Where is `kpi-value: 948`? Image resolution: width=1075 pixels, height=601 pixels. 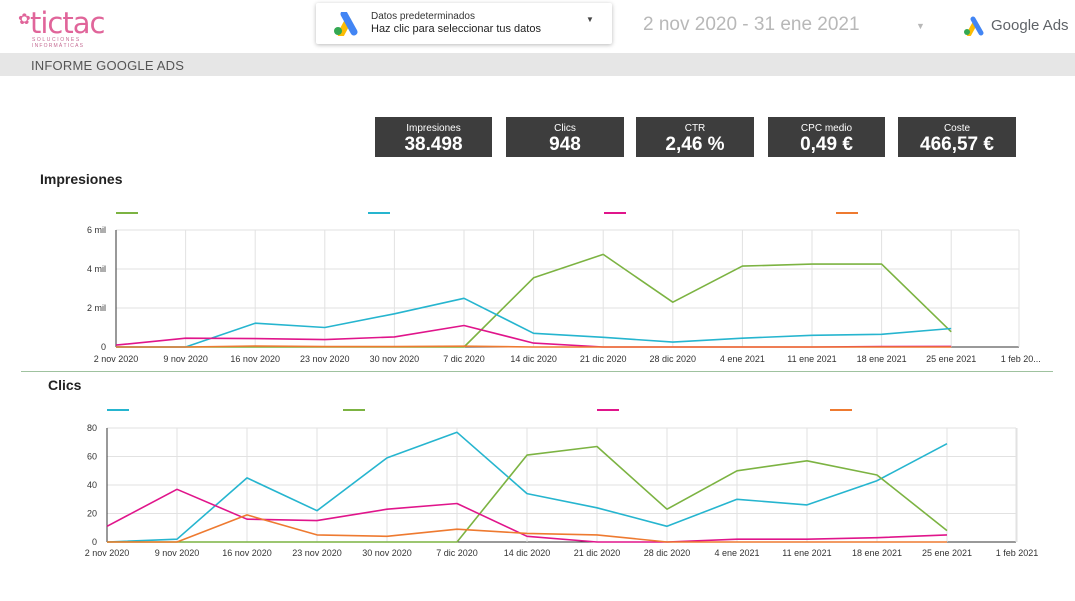 kpi-value: 948 is located at coordinates (565, 144).